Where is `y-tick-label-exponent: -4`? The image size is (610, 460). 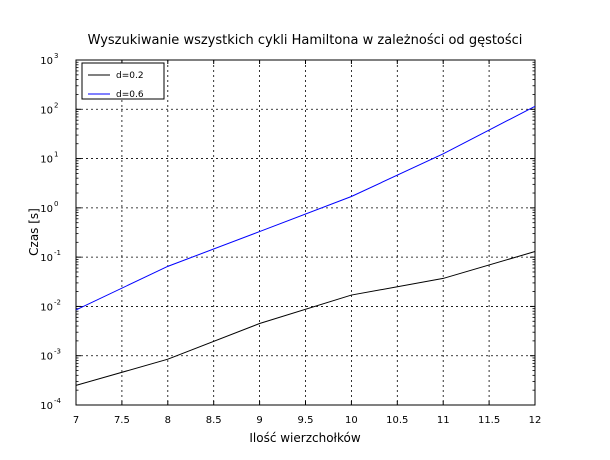 y-tick-label-exponent: -4 is located at coordinates (58, 401).